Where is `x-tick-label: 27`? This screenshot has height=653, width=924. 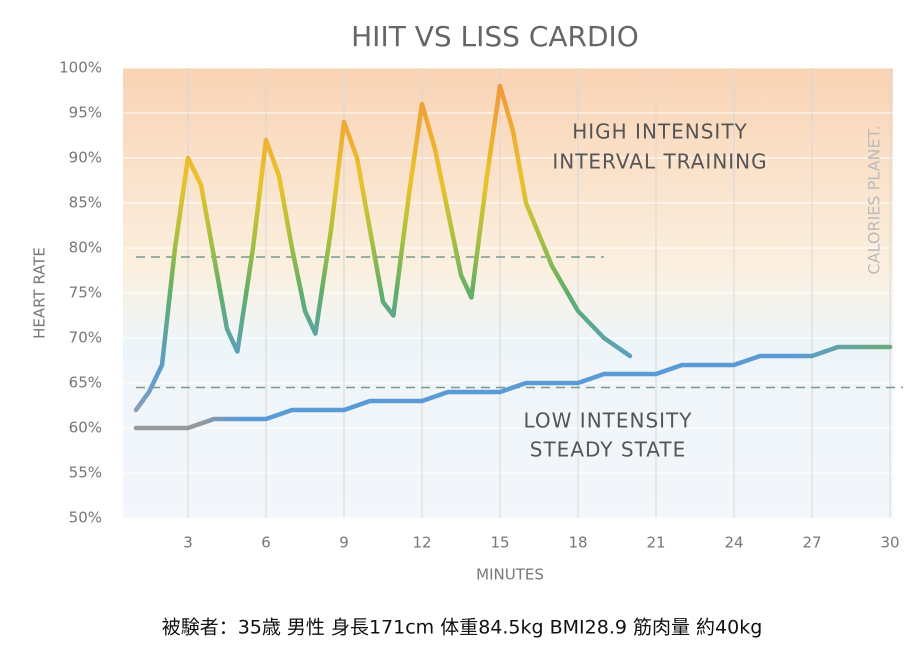 x-tick-label: 27 is located at coordinates (811, 543).